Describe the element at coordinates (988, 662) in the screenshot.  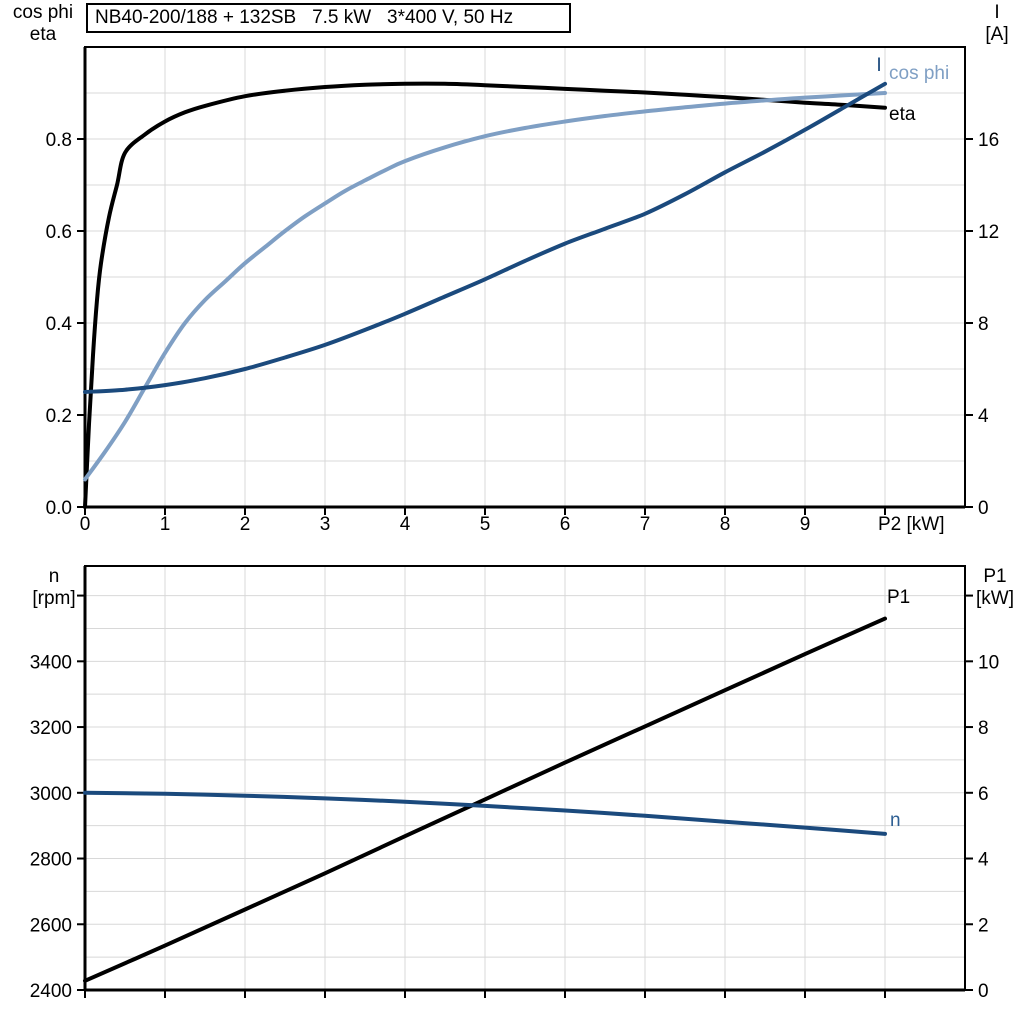
I see `y-right-tick-label: 10` at that location.